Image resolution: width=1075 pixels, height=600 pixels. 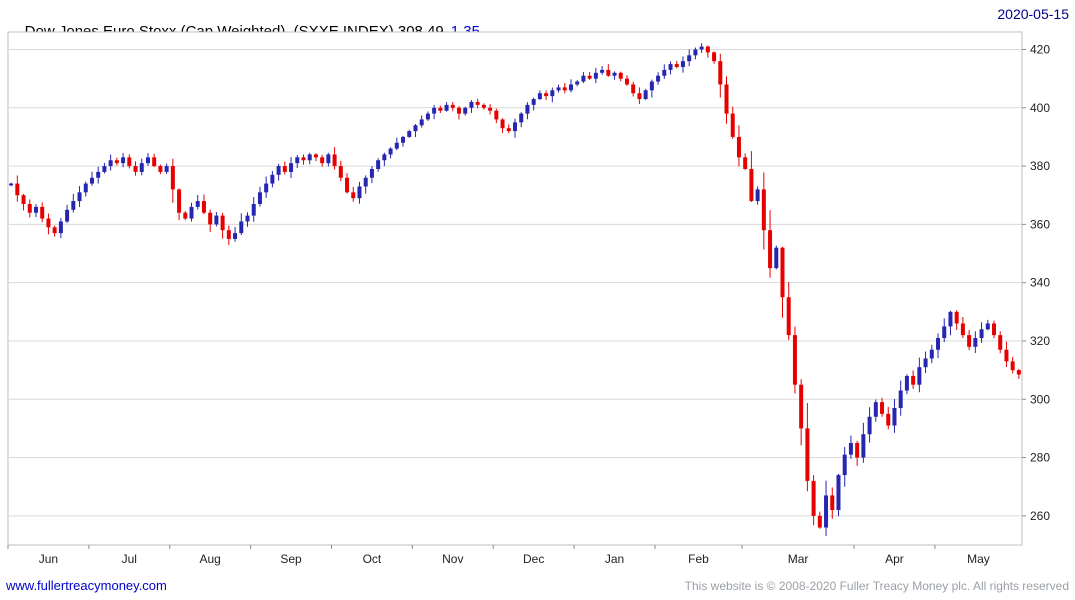 I want to click on y-tick-label: 420, so click(x=1040, y=49).